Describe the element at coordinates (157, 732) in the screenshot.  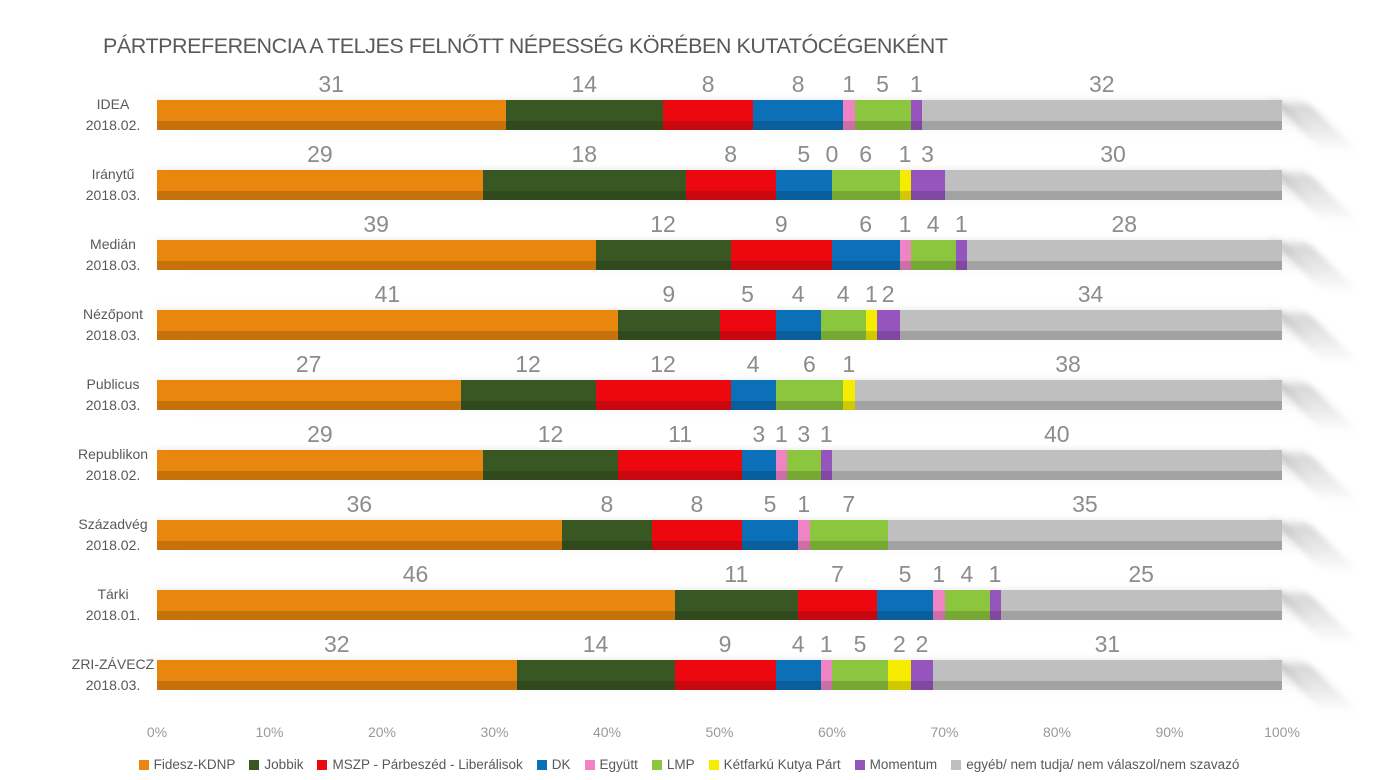
I see `x-axis-tick-label: 0%` at that location.